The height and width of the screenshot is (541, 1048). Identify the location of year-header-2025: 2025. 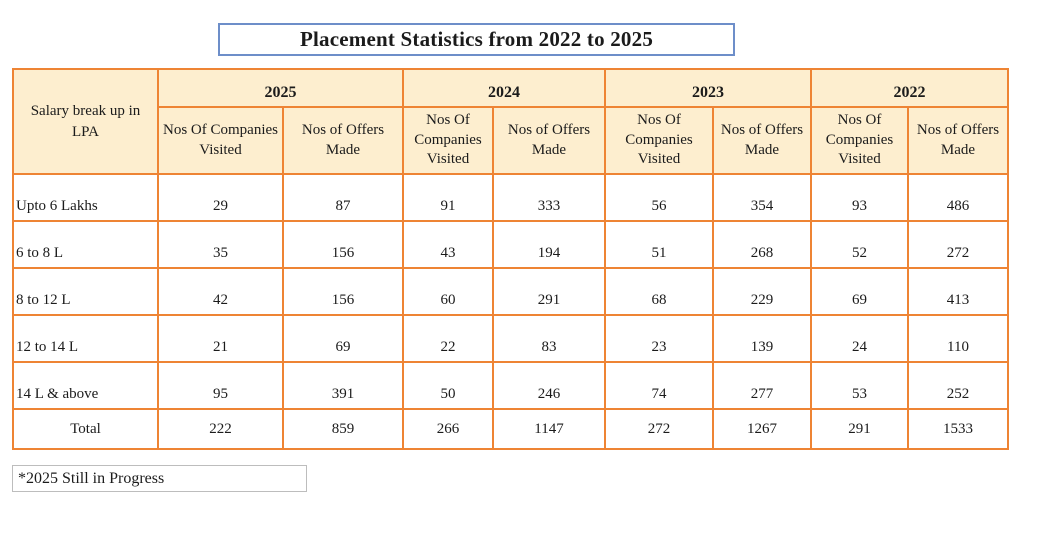
(280, 88).